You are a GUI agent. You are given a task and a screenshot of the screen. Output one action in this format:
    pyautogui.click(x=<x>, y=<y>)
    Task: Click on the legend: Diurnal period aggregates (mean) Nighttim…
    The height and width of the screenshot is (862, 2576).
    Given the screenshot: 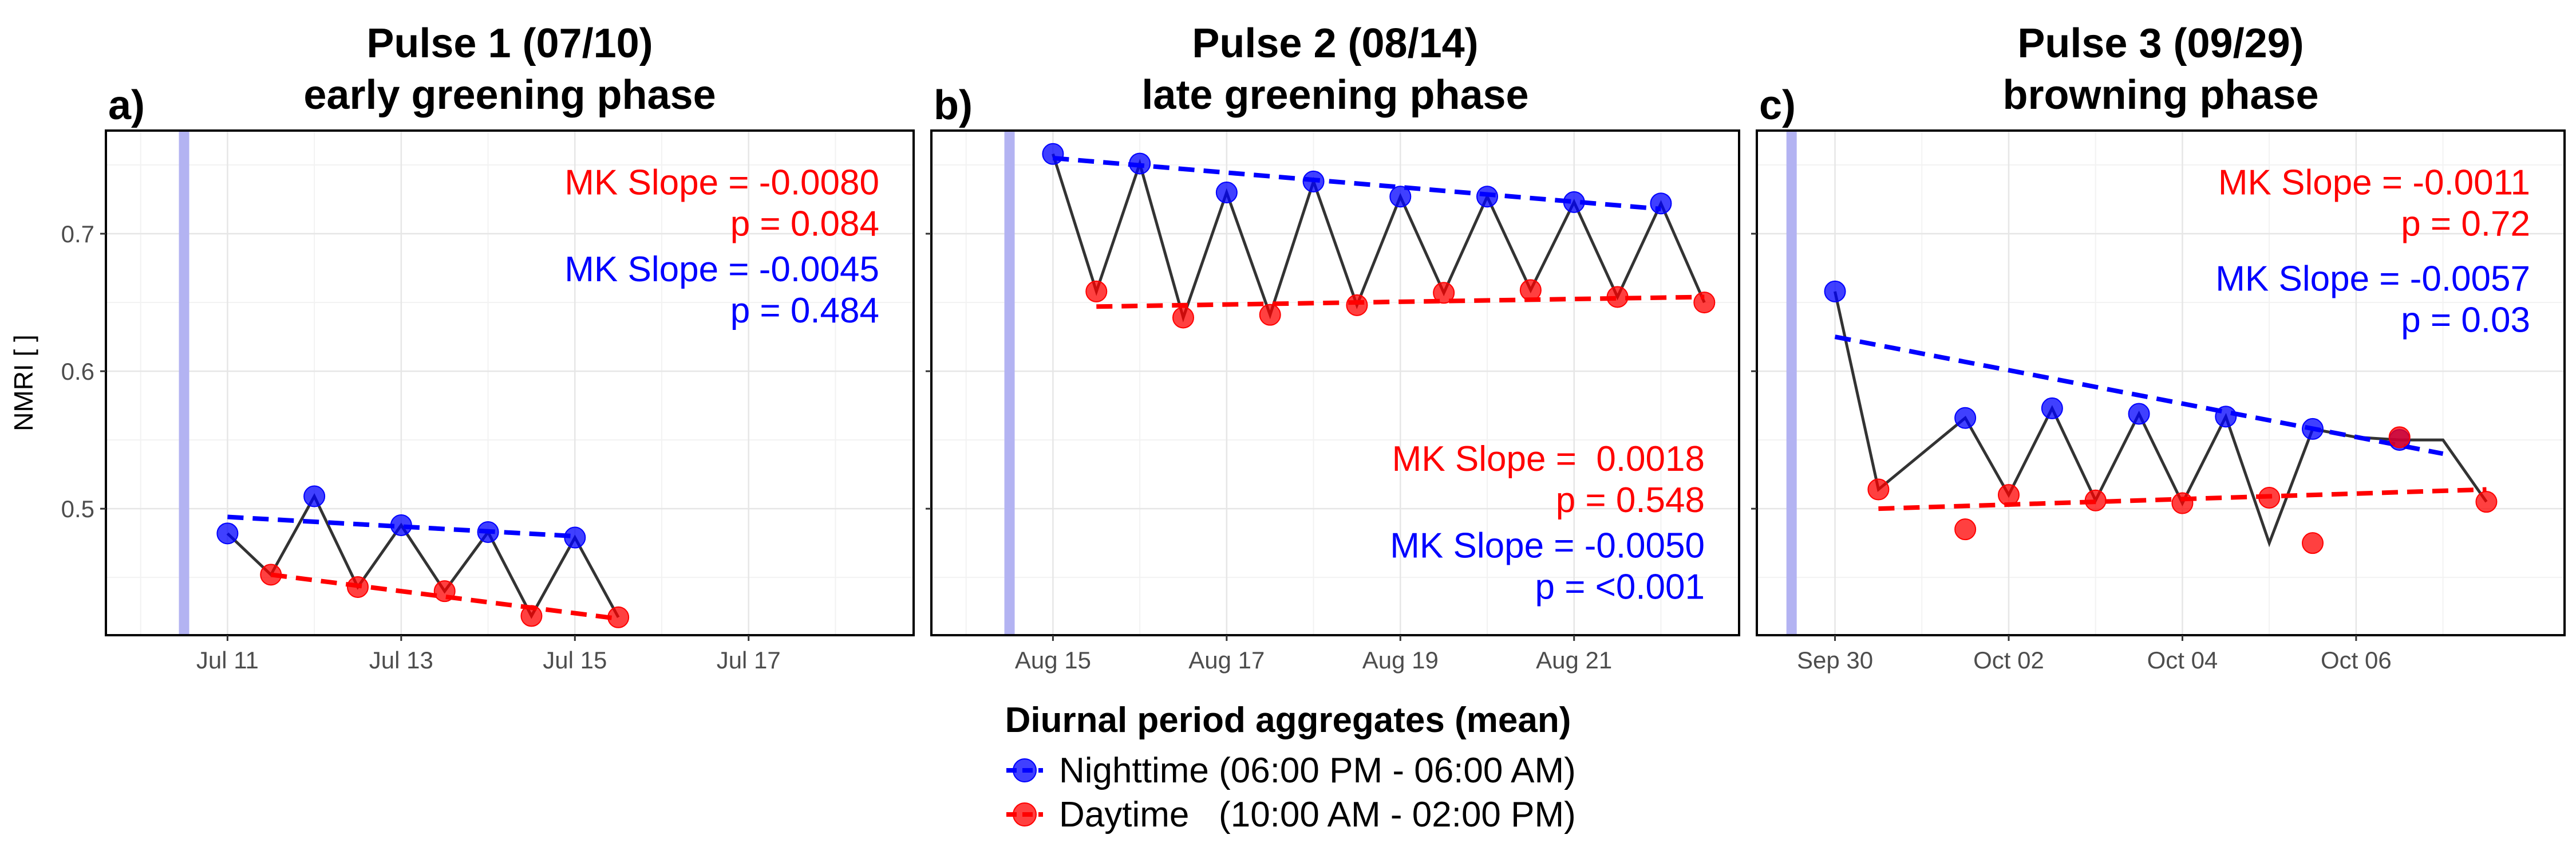 What is the action you would take?
    pyautogui.click(x=1290, y=768)
    